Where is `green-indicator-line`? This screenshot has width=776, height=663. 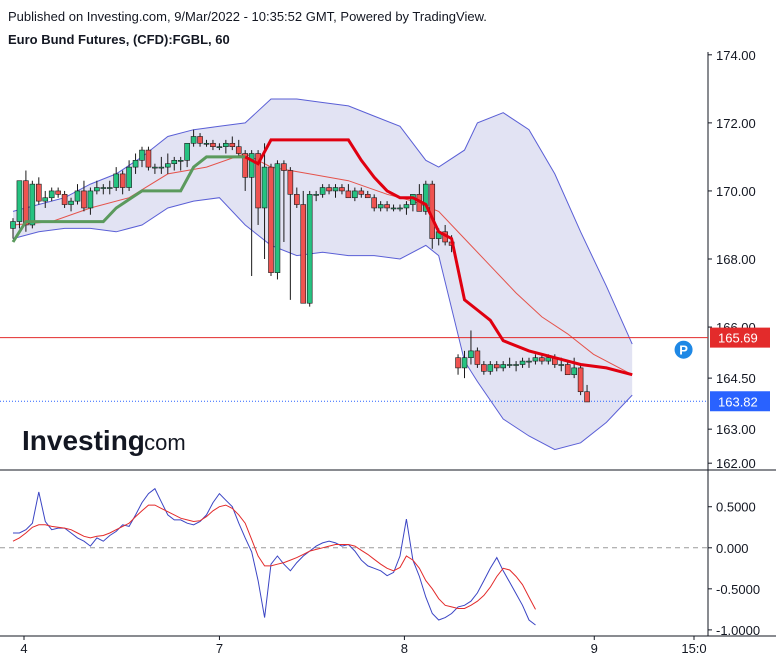 green-indicator-line is located at coordinates (128, 199).